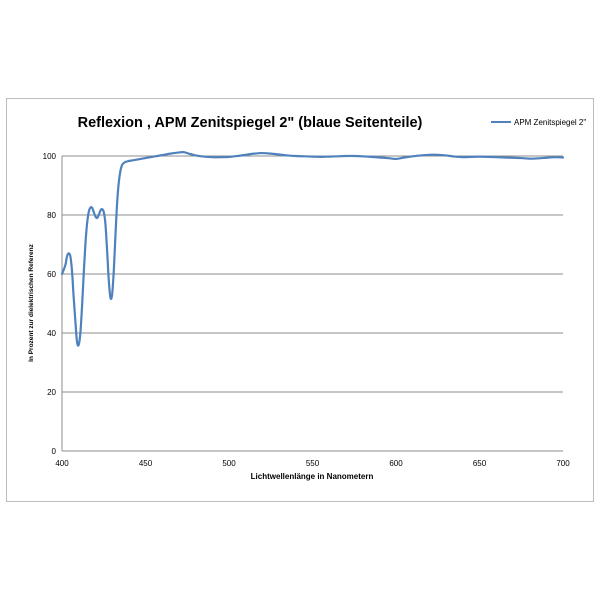 This screenshot has height=600, width=600. What do you see at coordinates (54, 451) in the screenshot?
I see `y-tick-label: 0` at bounding box center [54, 451].